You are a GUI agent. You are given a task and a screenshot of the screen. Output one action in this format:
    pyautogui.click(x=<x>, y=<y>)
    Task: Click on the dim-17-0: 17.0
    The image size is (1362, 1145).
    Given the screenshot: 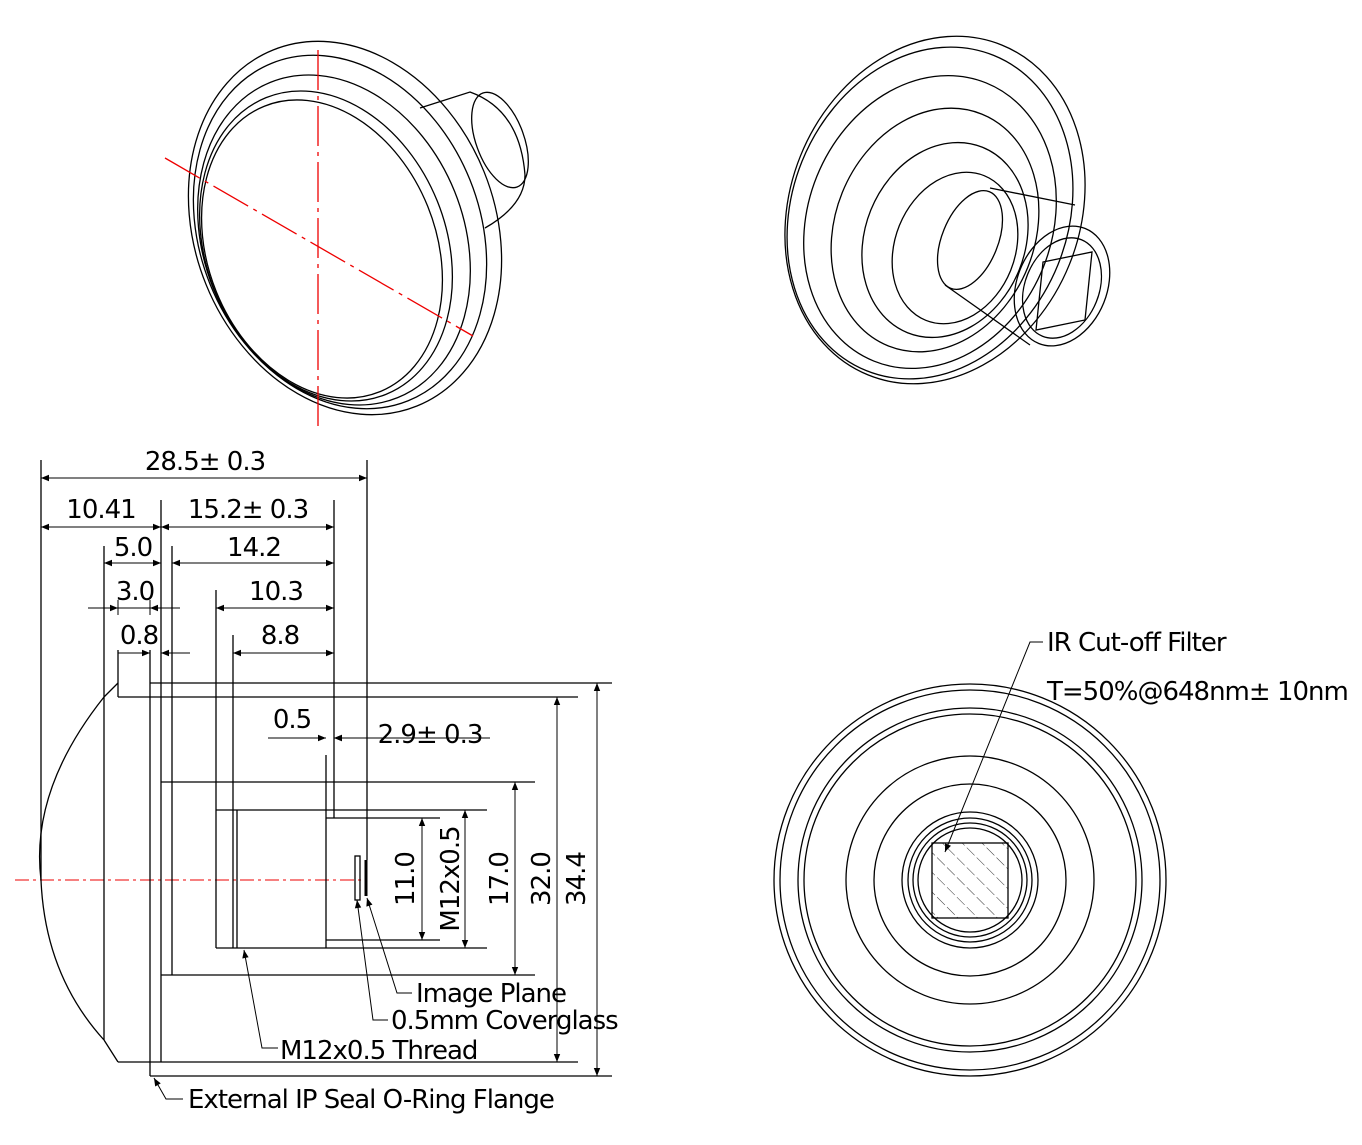 What is the action you would take?
    pyautogui.click(x=500, y=879)
    